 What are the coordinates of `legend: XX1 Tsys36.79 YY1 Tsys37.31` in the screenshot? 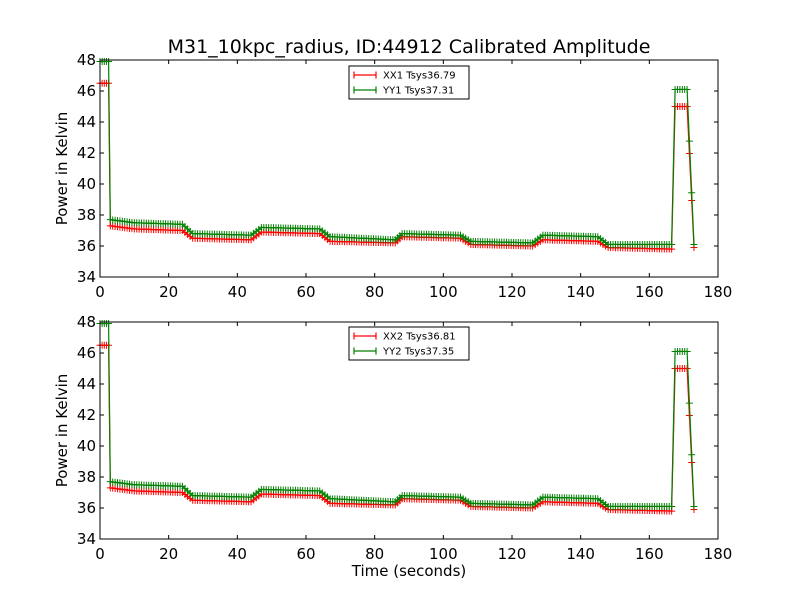 It's located at (409, 82).